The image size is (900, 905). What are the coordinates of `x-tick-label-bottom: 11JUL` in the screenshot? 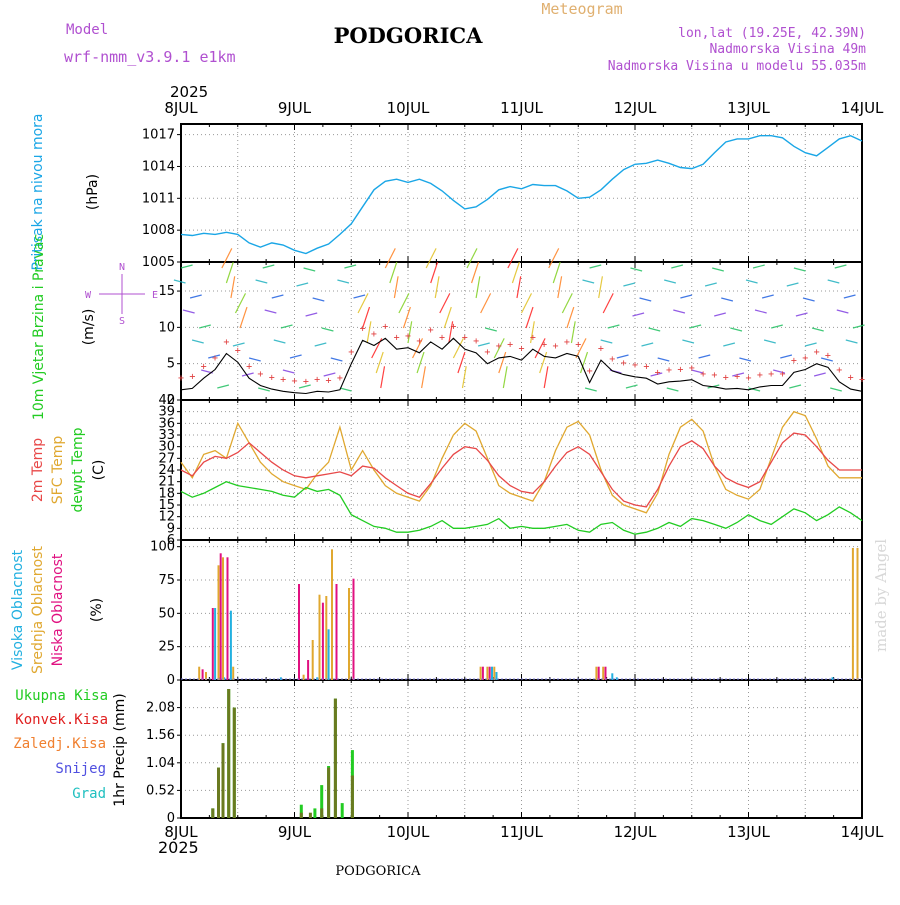 It's located at (521, 832).